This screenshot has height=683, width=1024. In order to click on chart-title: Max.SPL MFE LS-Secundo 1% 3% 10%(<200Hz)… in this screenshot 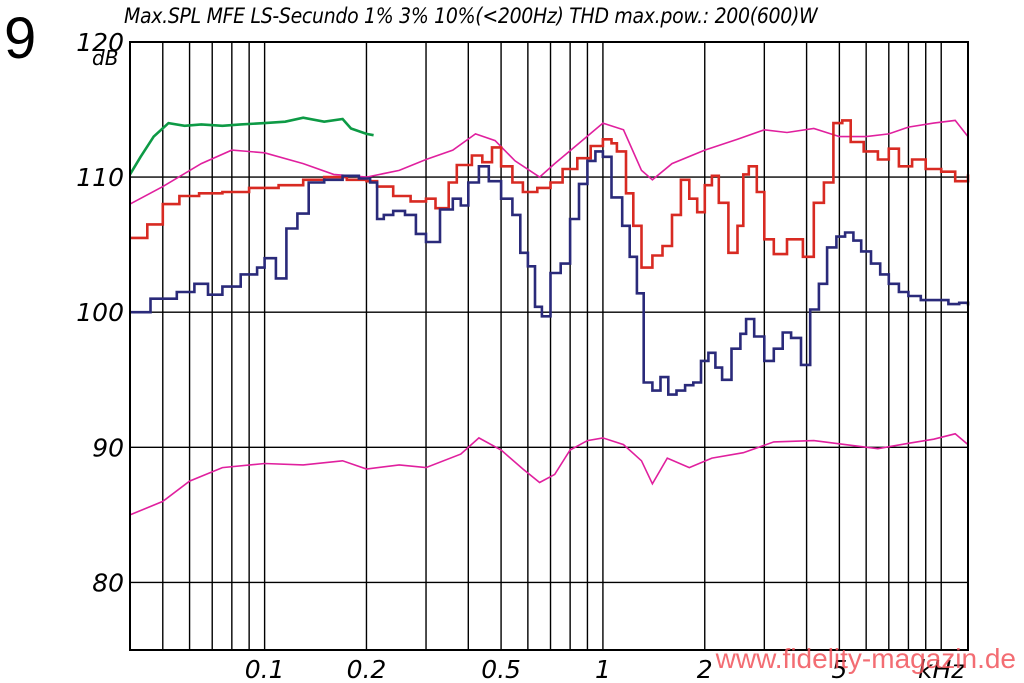, I will do `click(471, 16)`.